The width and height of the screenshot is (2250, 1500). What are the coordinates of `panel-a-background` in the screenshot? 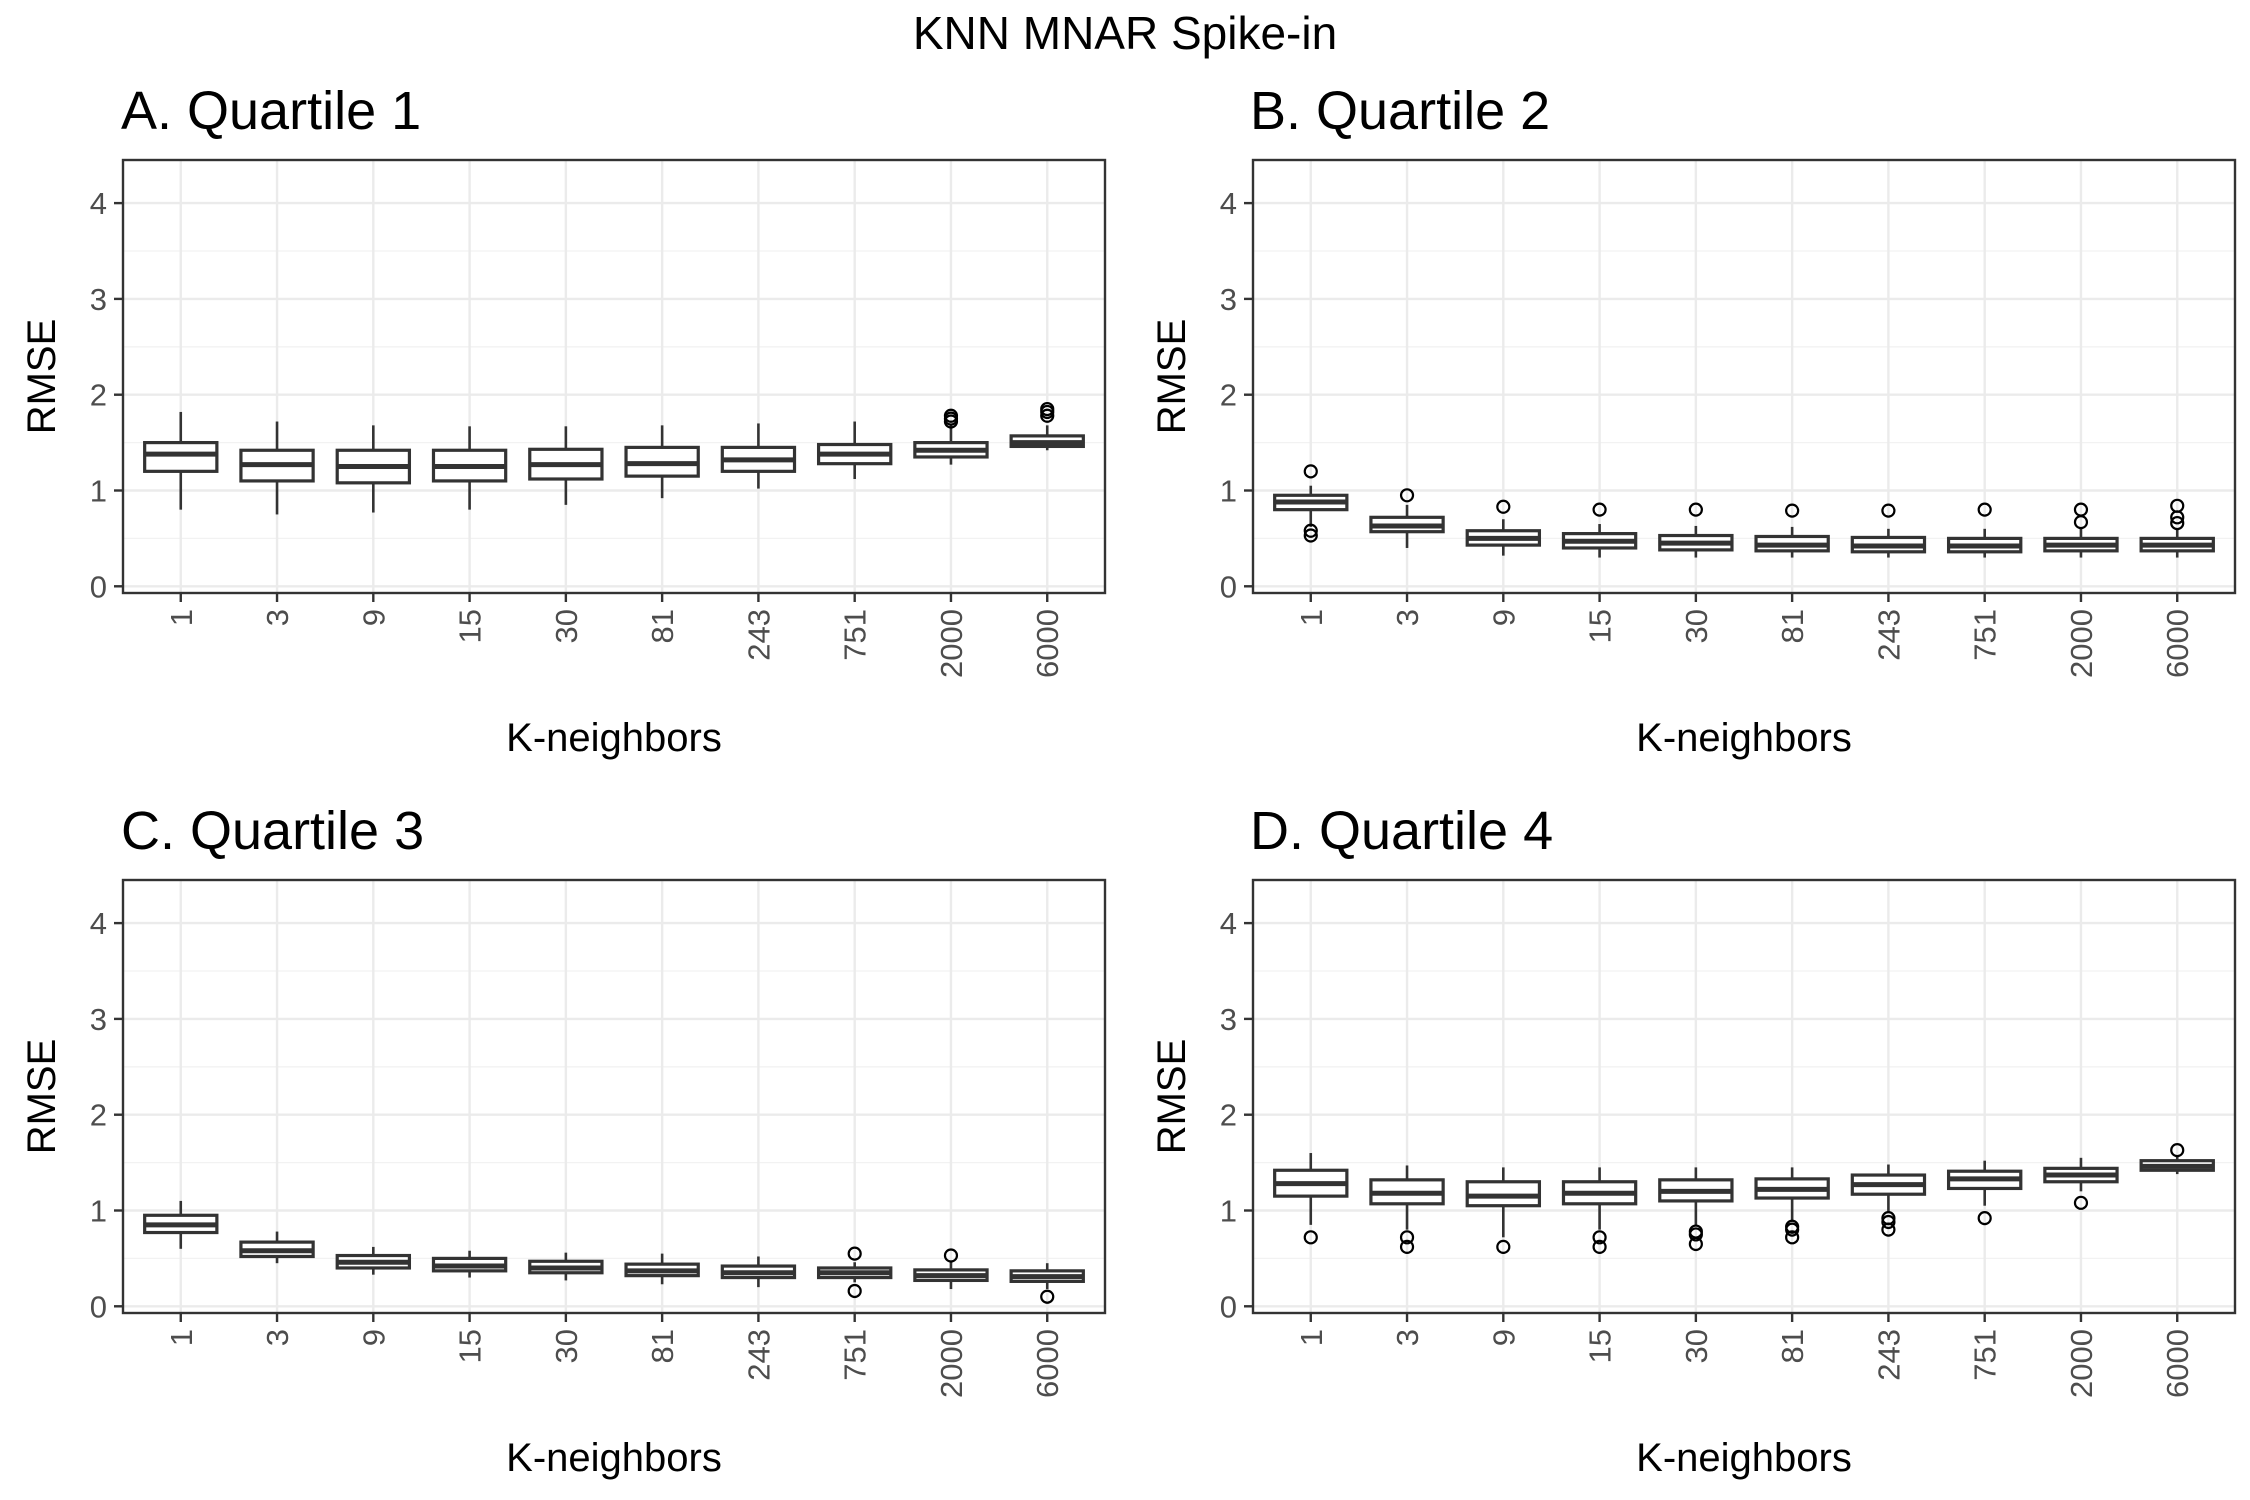 It's located at (614, 376).